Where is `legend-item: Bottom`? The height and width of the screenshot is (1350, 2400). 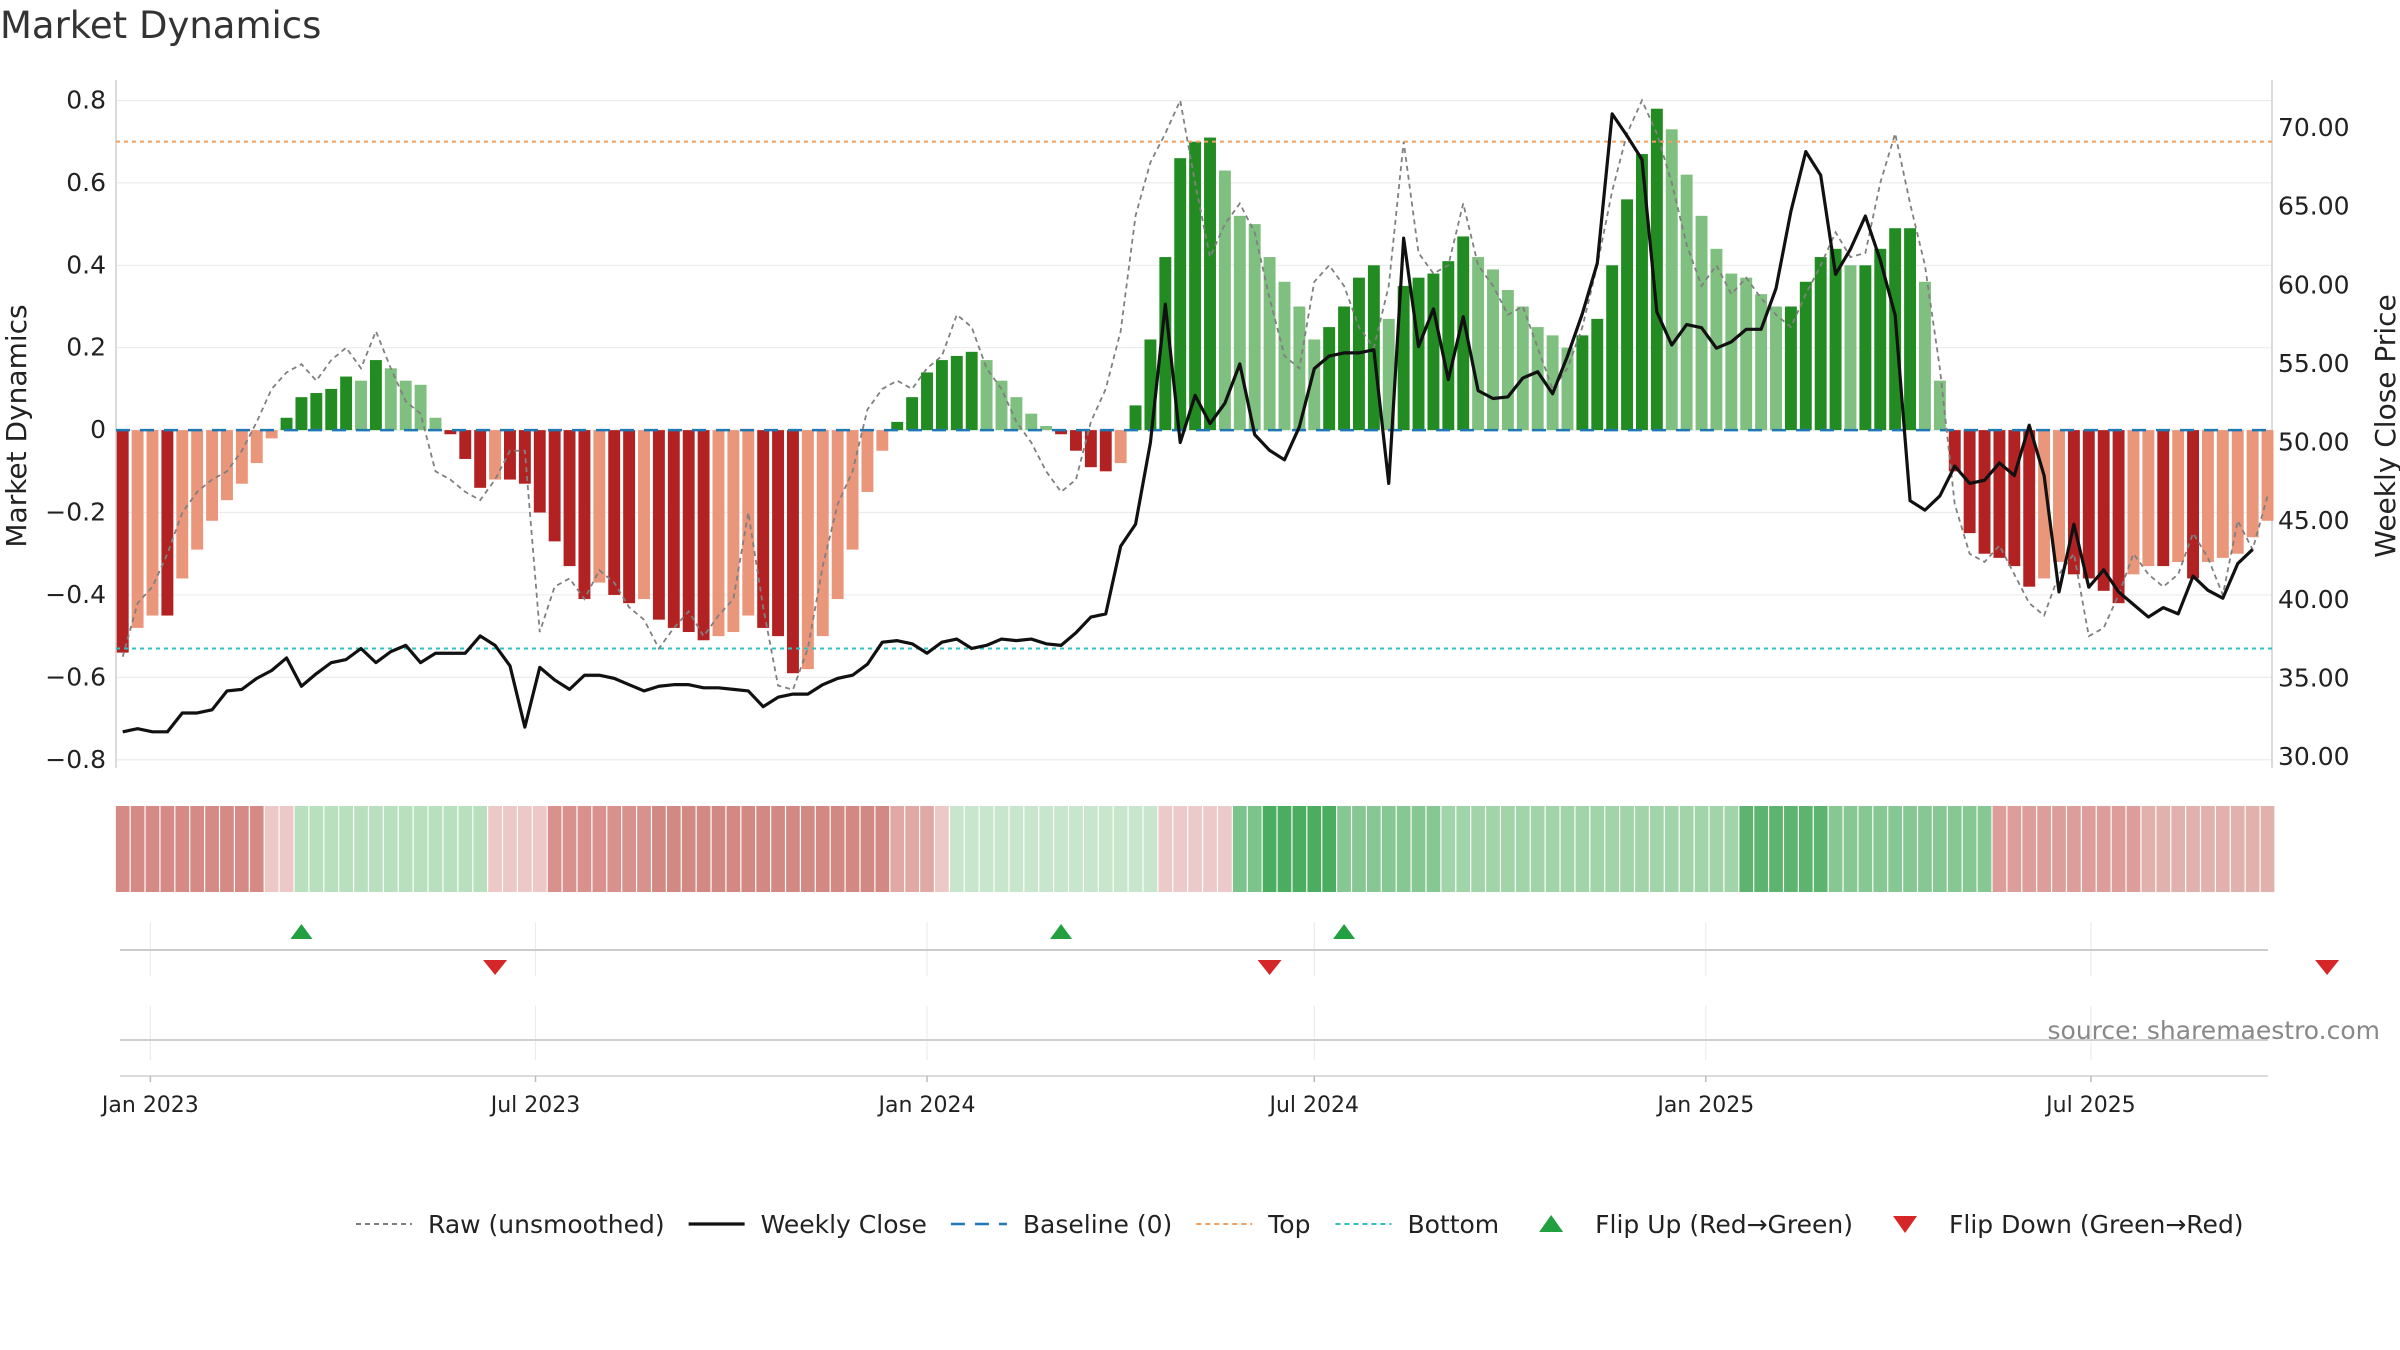
legend-item: Bottom is located at coordinates (1417, 1224).